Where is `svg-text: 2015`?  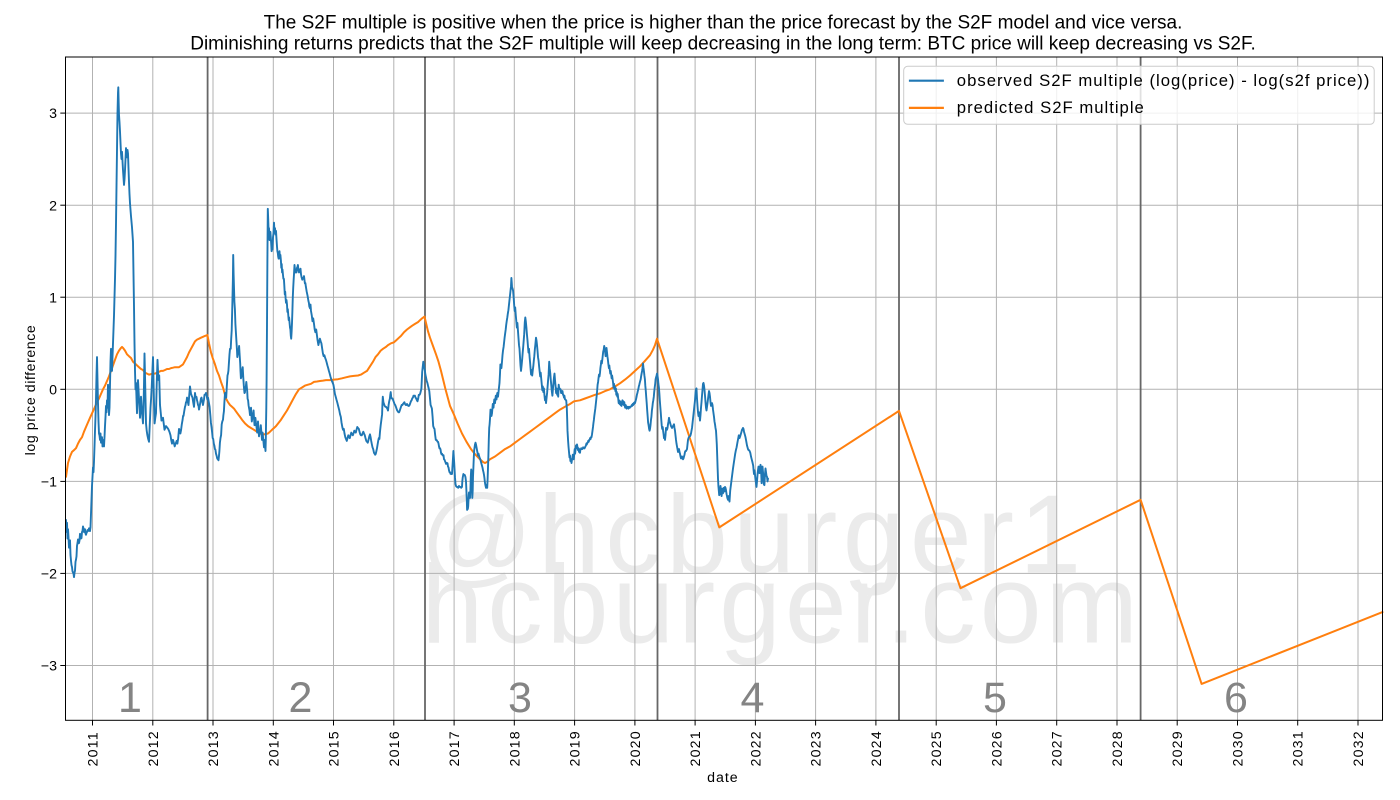 svg-text: 2015 is located at coordinates (335, 748).